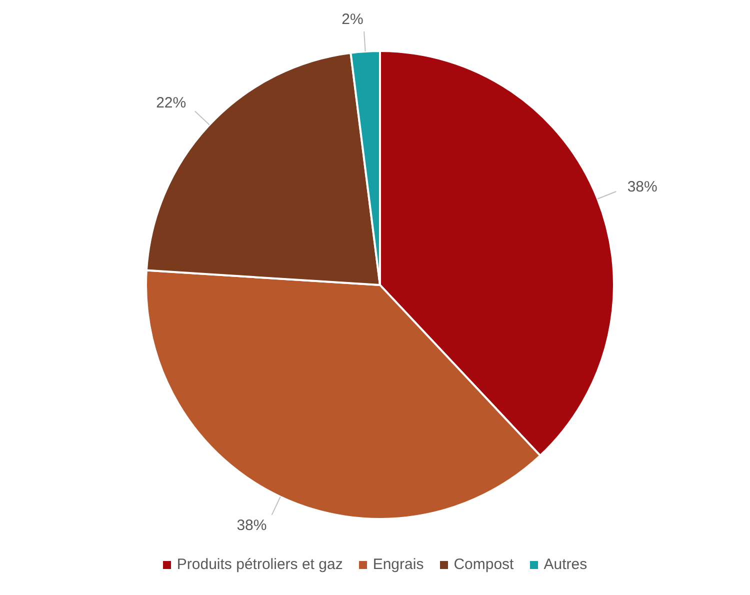  Describe the element at coordinates (483, 564) in the screenshot. I see `legend-label: Compost` at that location.